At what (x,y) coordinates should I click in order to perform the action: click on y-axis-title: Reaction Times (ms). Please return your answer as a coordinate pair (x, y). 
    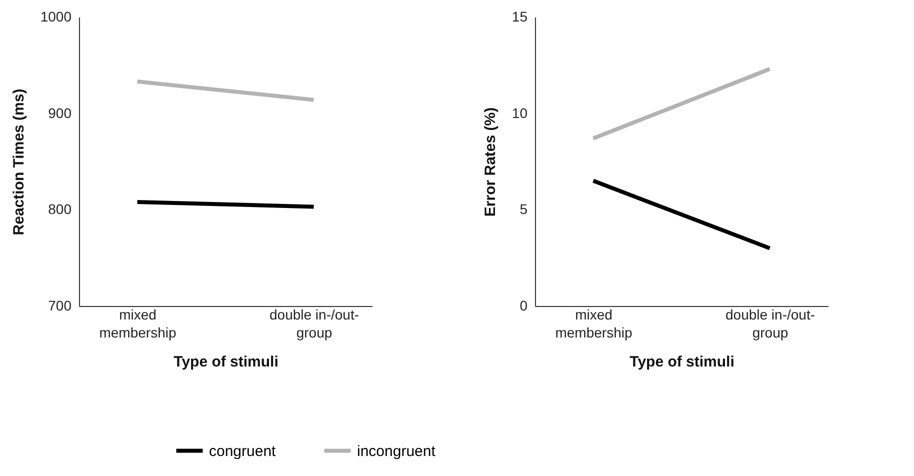
    Looking at the image, I should click on (19, 162).